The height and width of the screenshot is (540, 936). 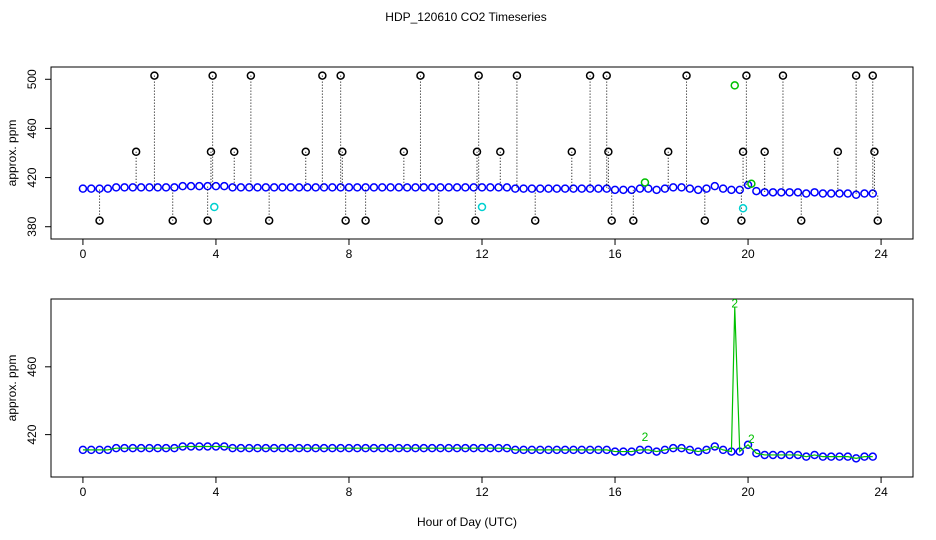 I want to click on annotation: 2, so click(x=751, y=439).